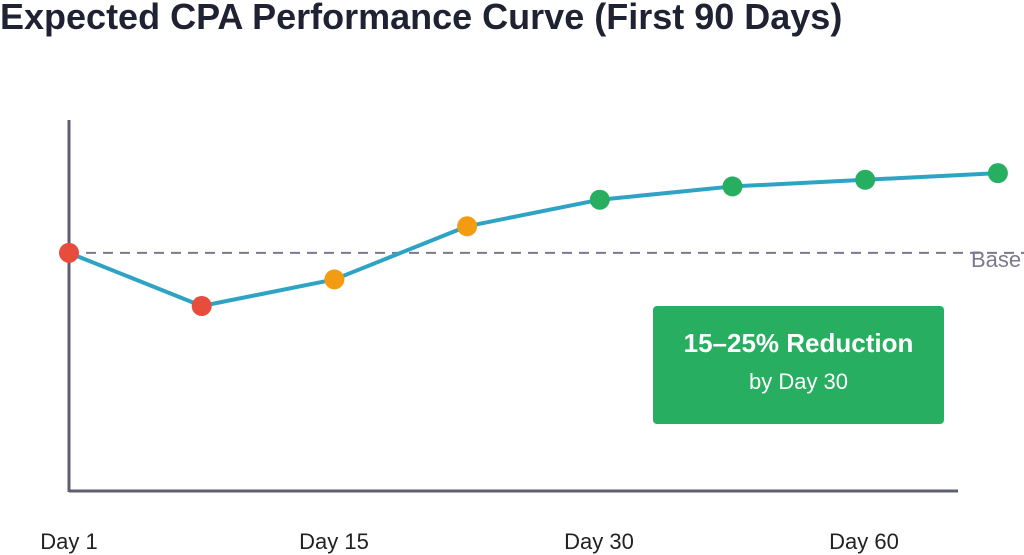  Describe the element at coordinates (798, 365) in the screenshot. I see `reduction-callout: 15–25% Reduction by Day 30` at that location.